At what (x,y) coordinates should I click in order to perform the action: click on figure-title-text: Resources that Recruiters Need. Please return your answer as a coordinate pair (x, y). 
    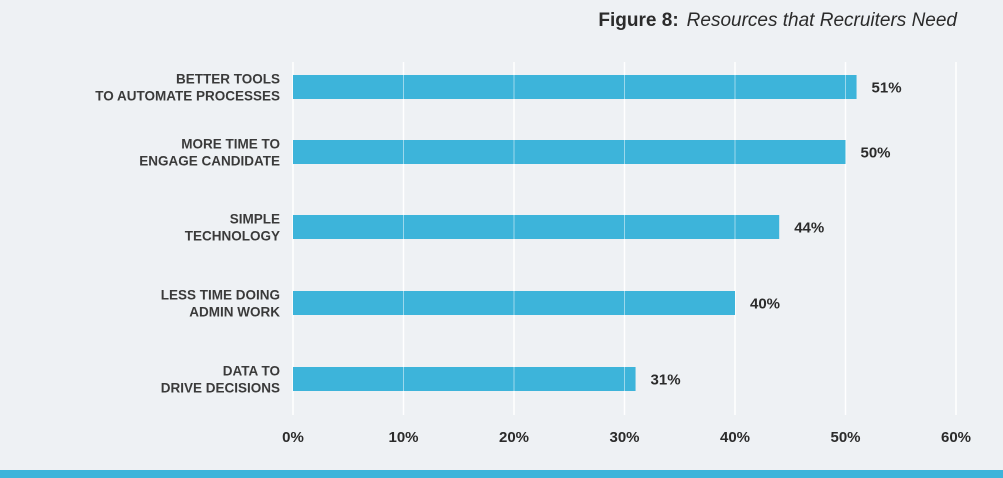
    Looking at the image, I should click on (821, 20).